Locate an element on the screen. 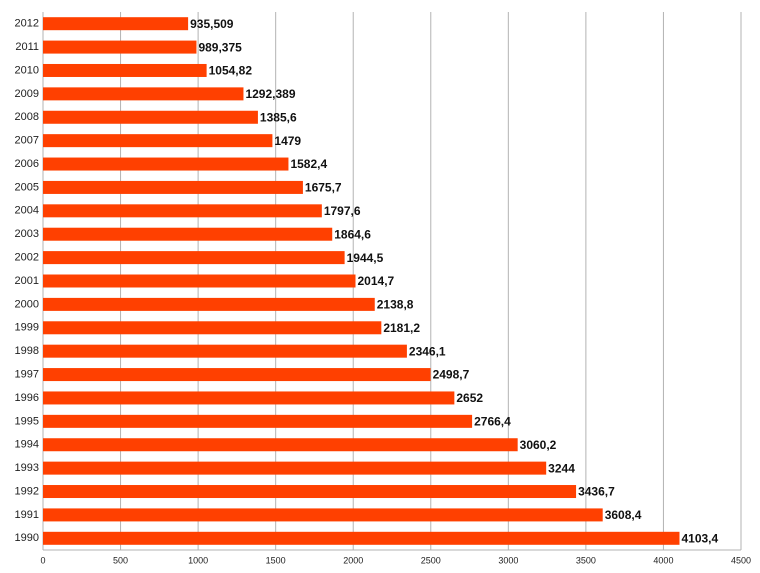 This screenshot has height=573, width=760. y-tick-label: 2005 is located at coordinates (27, 187).